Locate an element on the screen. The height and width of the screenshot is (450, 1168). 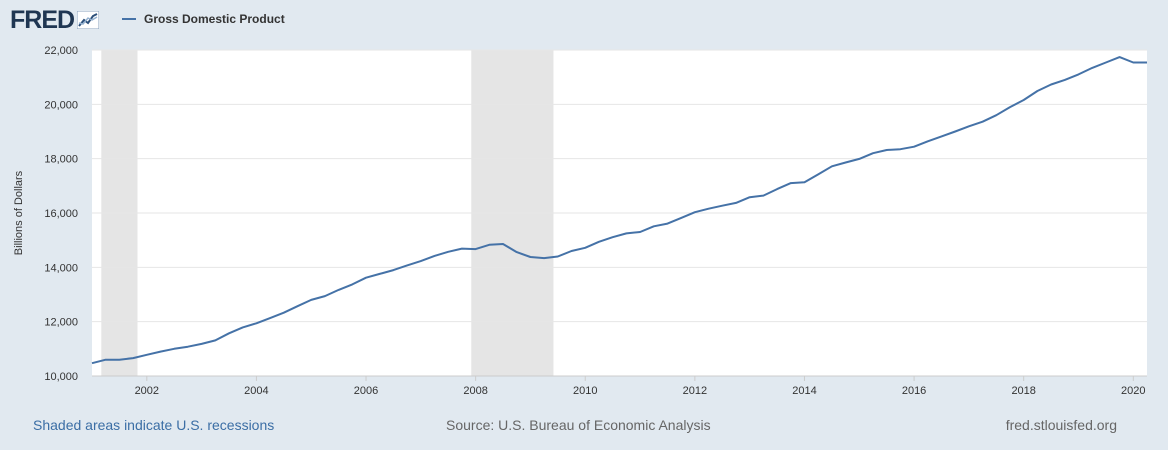
y-tick-label: 18,000 is located at coordinates (61, 160).